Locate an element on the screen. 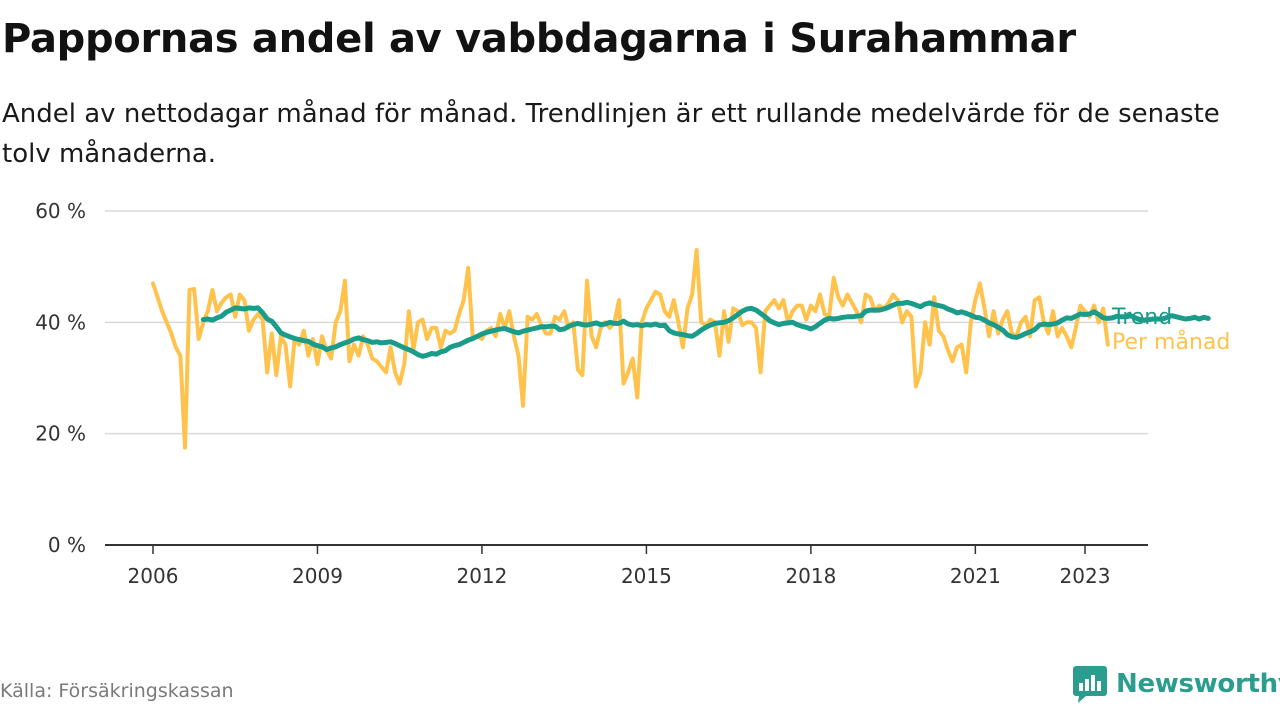 The image size is (1280, 720). monthly-series-label: Per månad is located at coordinates (1171, 342).